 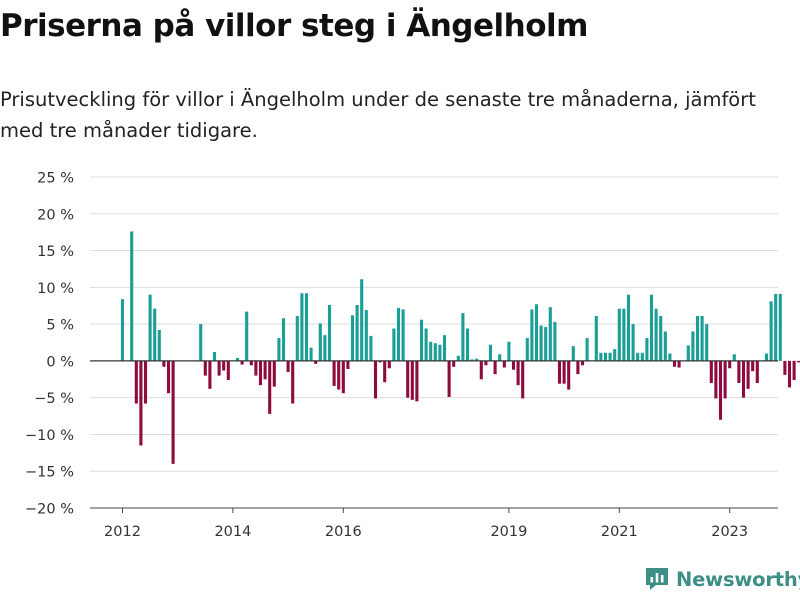 I want to click on y-tick-label: 10 %, so click(x=55, y=289).